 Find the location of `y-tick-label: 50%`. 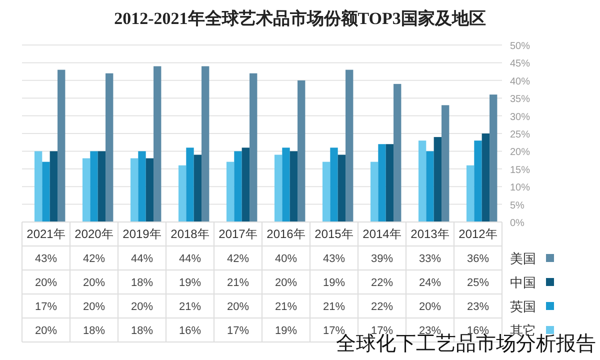

y-tick-label: 50% is located at coordinates (520, 46).